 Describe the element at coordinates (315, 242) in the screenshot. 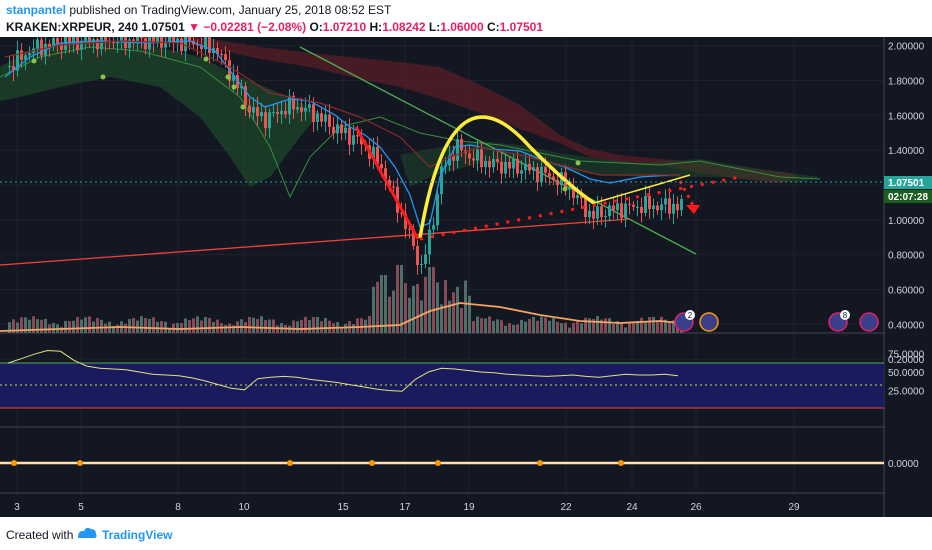

I see `long-support-line` at that location.